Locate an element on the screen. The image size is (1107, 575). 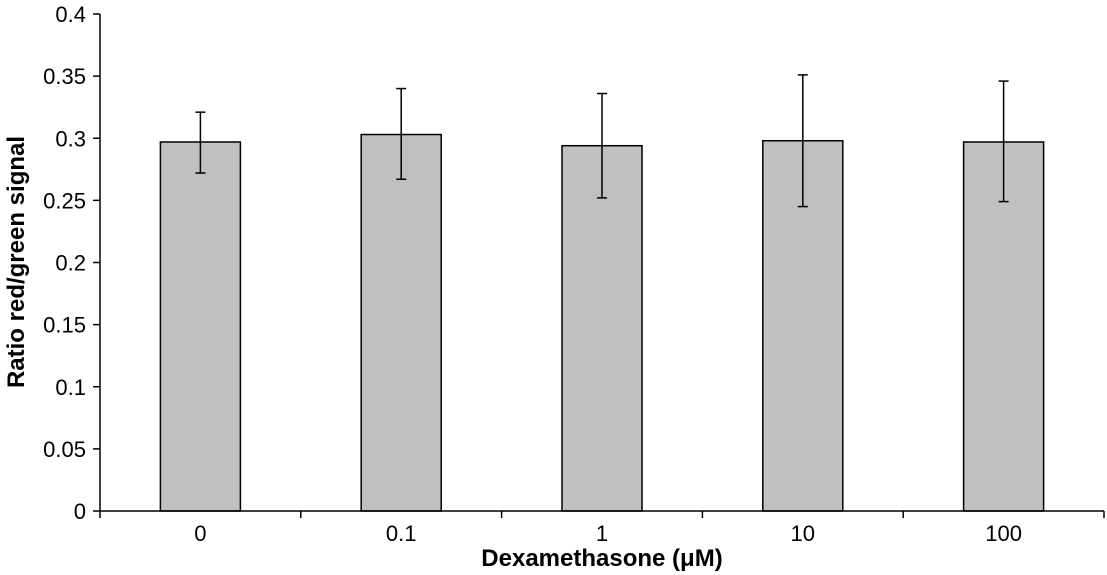
x-tick-label: 0 is located at coordinates (200, 533).